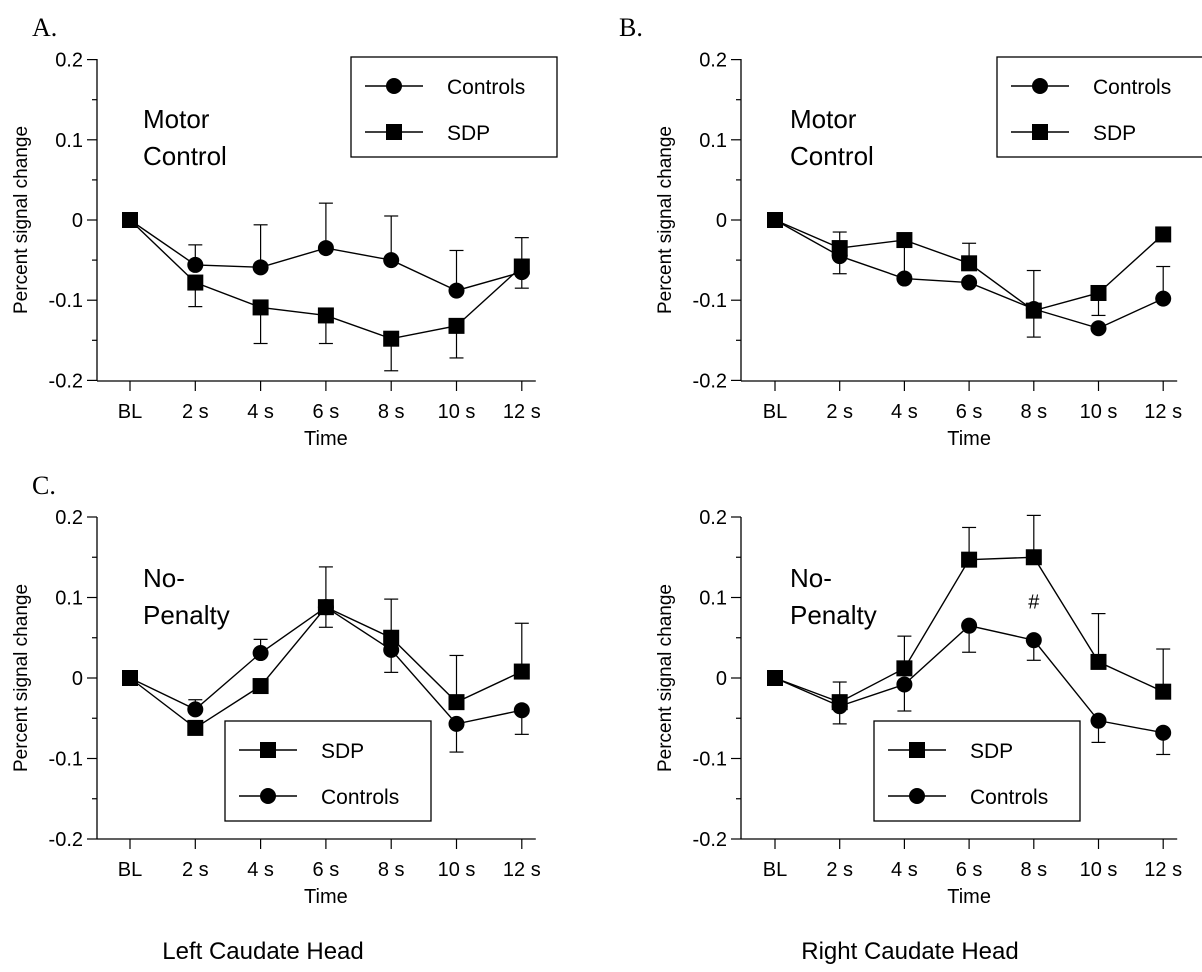  Describe the element at coordinates (909, 951) in the screenshot. I see `column-title-right: Right Caudate Head` at that location.